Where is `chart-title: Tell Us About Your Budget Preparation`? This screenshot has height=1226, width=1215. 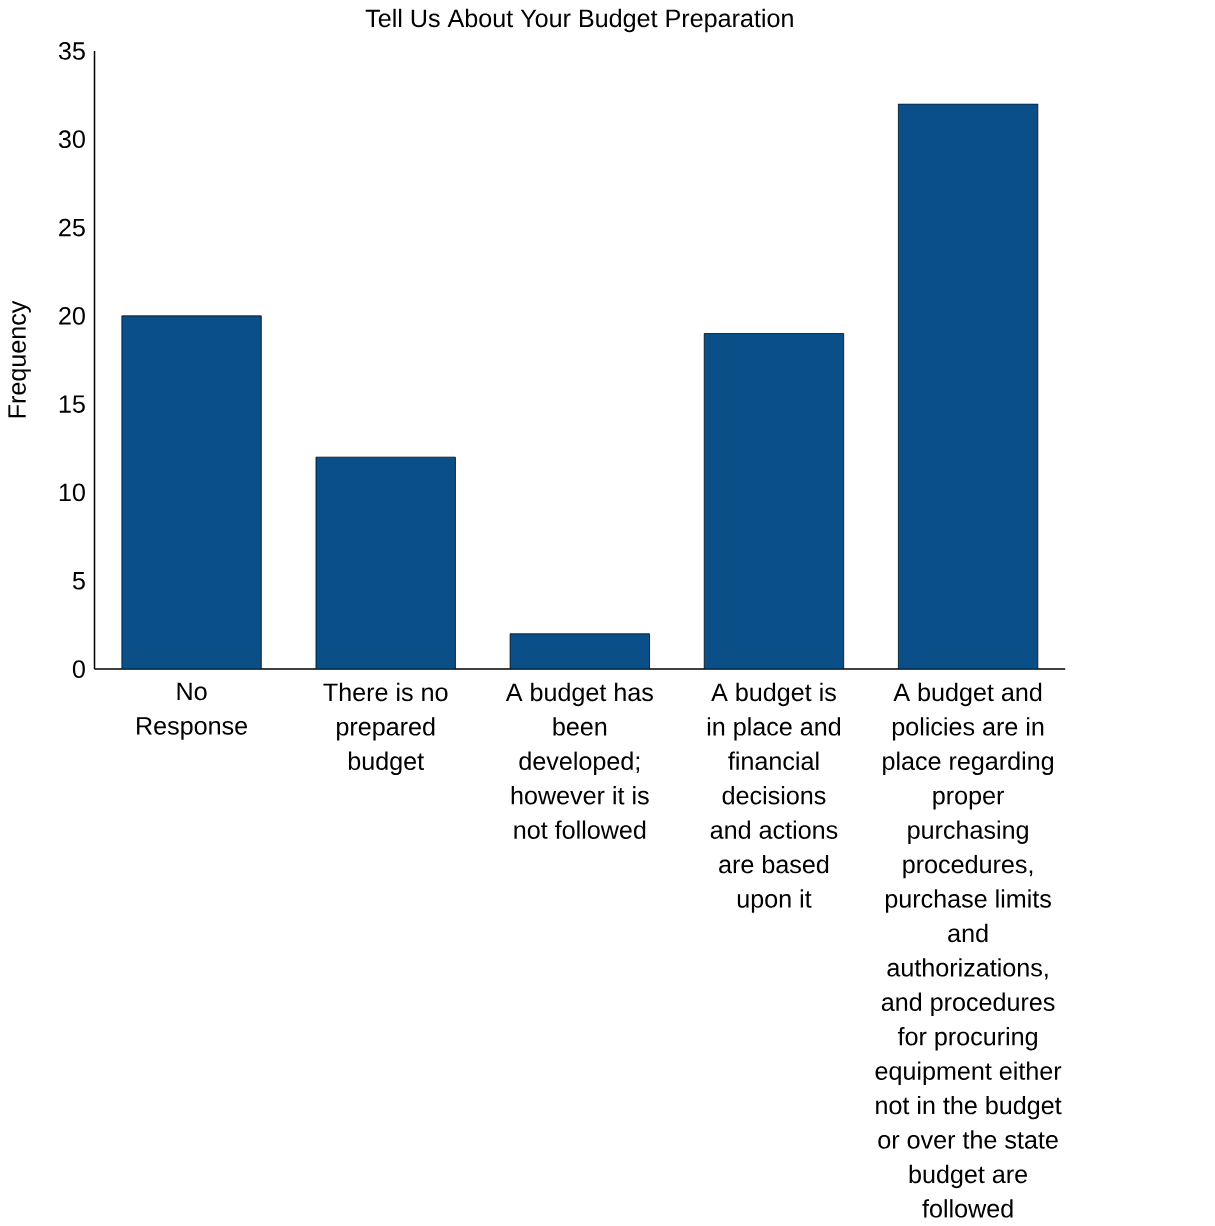 chart-title: Tell Us About Your Budget Preparation is located at coordinates (579, 20).